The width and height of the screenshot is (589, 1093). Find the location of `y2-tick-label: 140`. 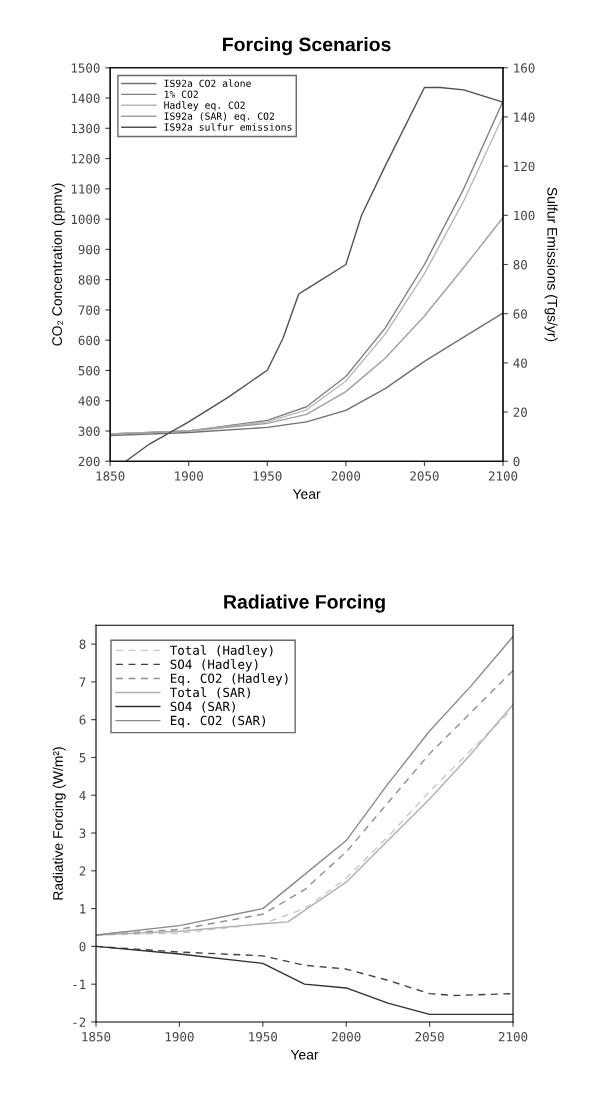

y2-tick-label: 140 is located at coordinates (524, 117).